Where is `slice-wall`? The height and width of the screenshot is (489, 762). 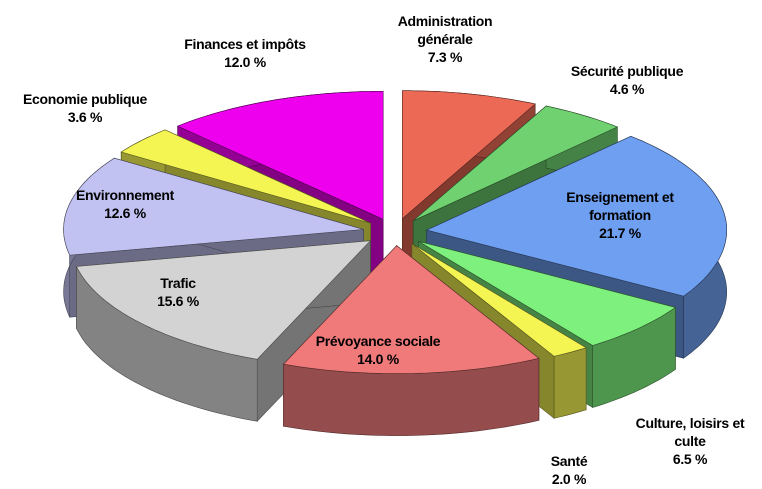
slice-wall is located at coordinates (570, 383).